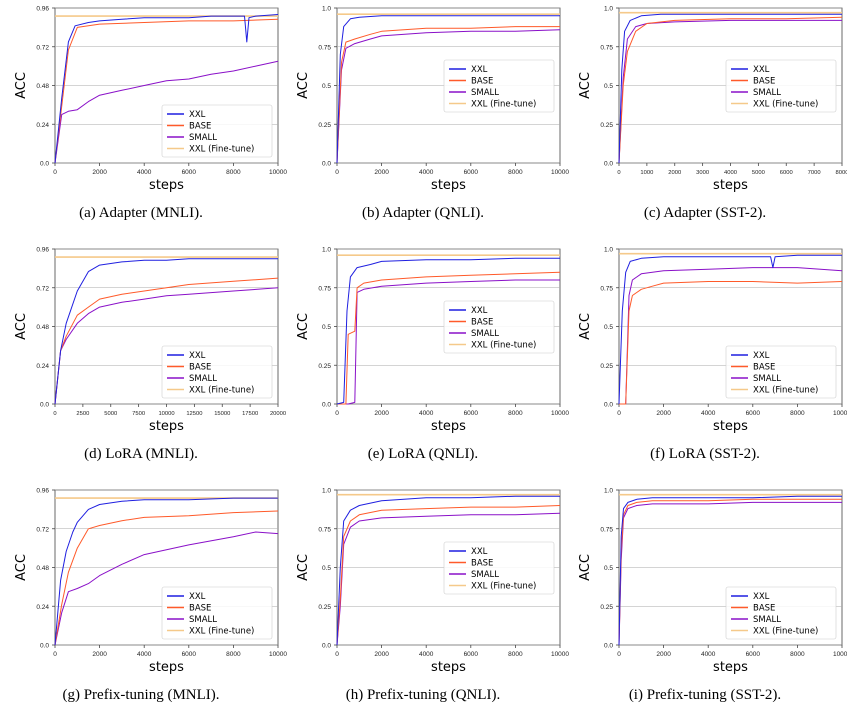 This screenshot has width=847, height=723. Describe the element at coordinates (560, 654) in the screenshot. I see `x-tick-label: 10000` at that location.